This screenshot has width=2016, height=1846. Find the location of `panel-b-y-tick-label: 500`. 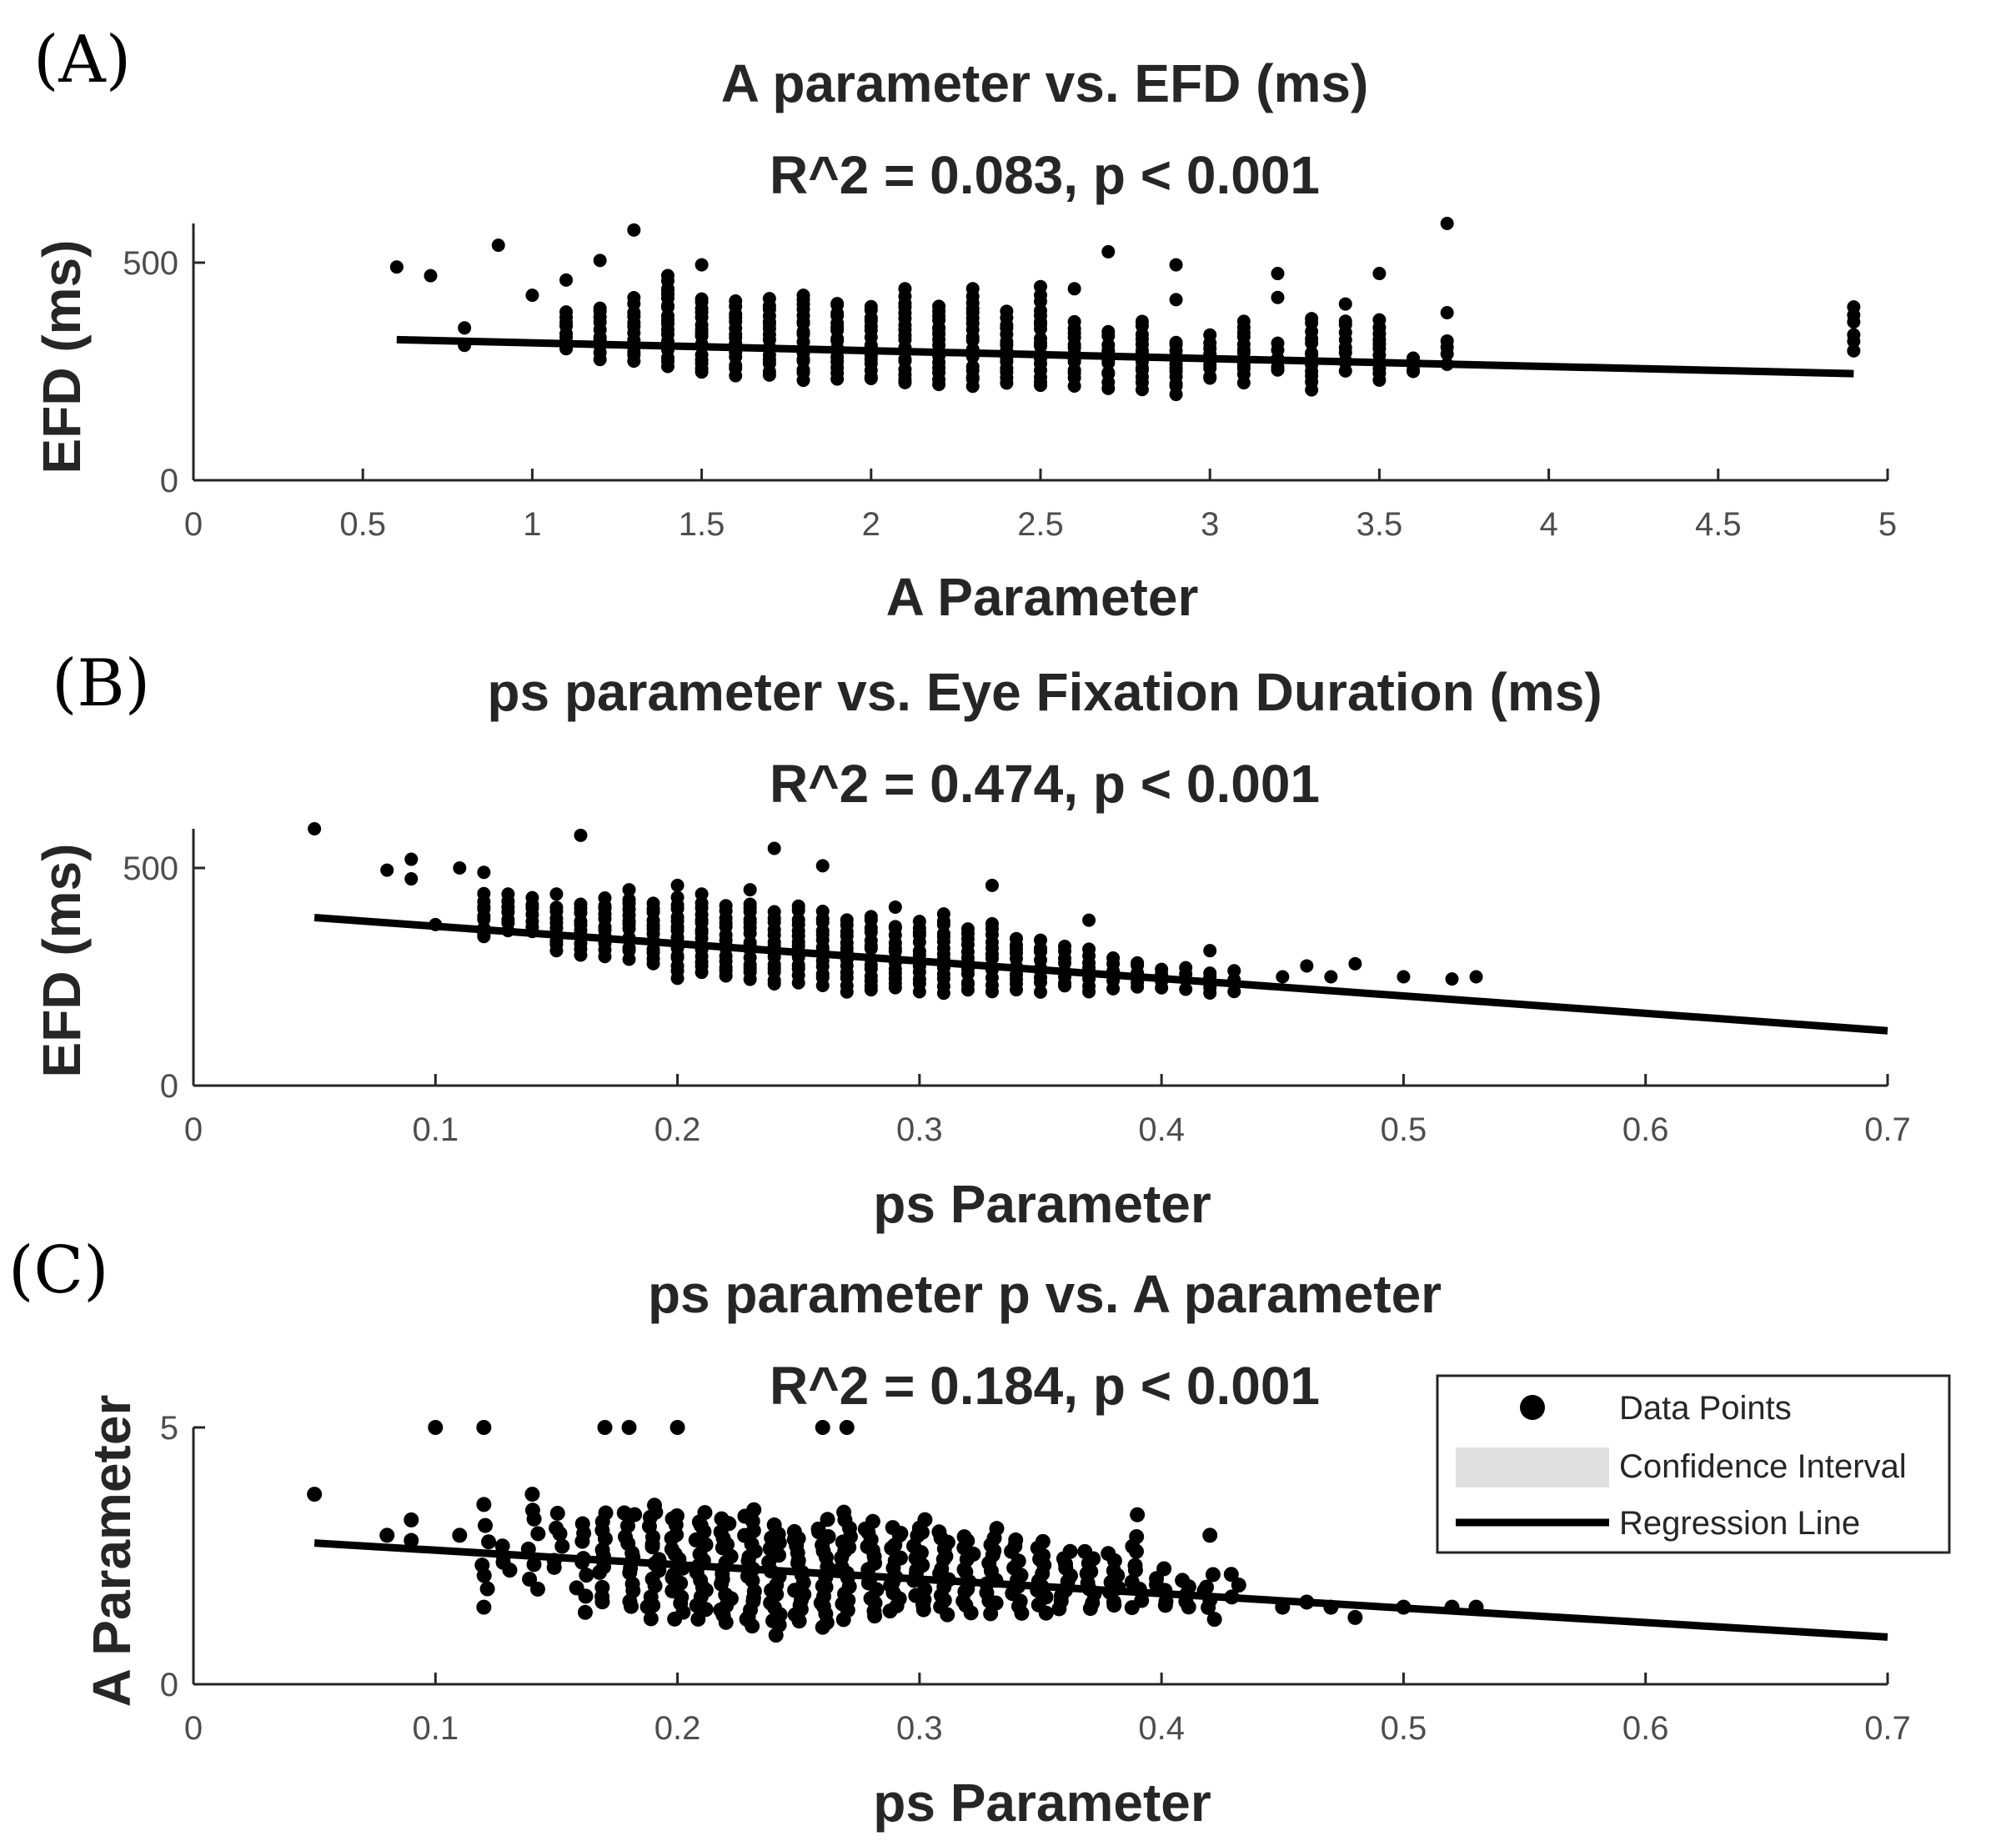

panel-b-y-tick-label: 500 is located at coordinates (150, 868).